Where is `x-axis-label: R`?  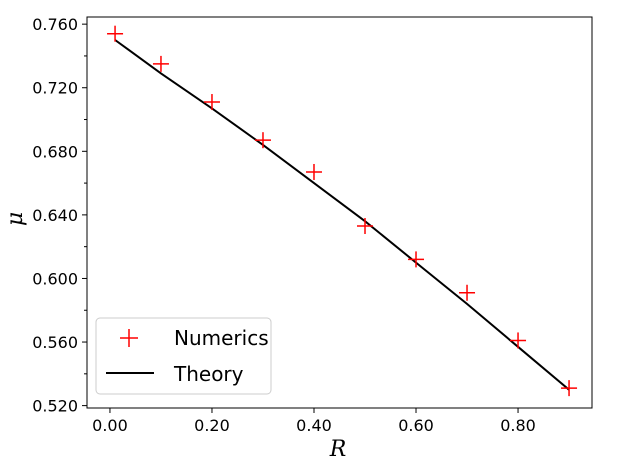 x-axis-label: R is located at coordinates (338, 449).